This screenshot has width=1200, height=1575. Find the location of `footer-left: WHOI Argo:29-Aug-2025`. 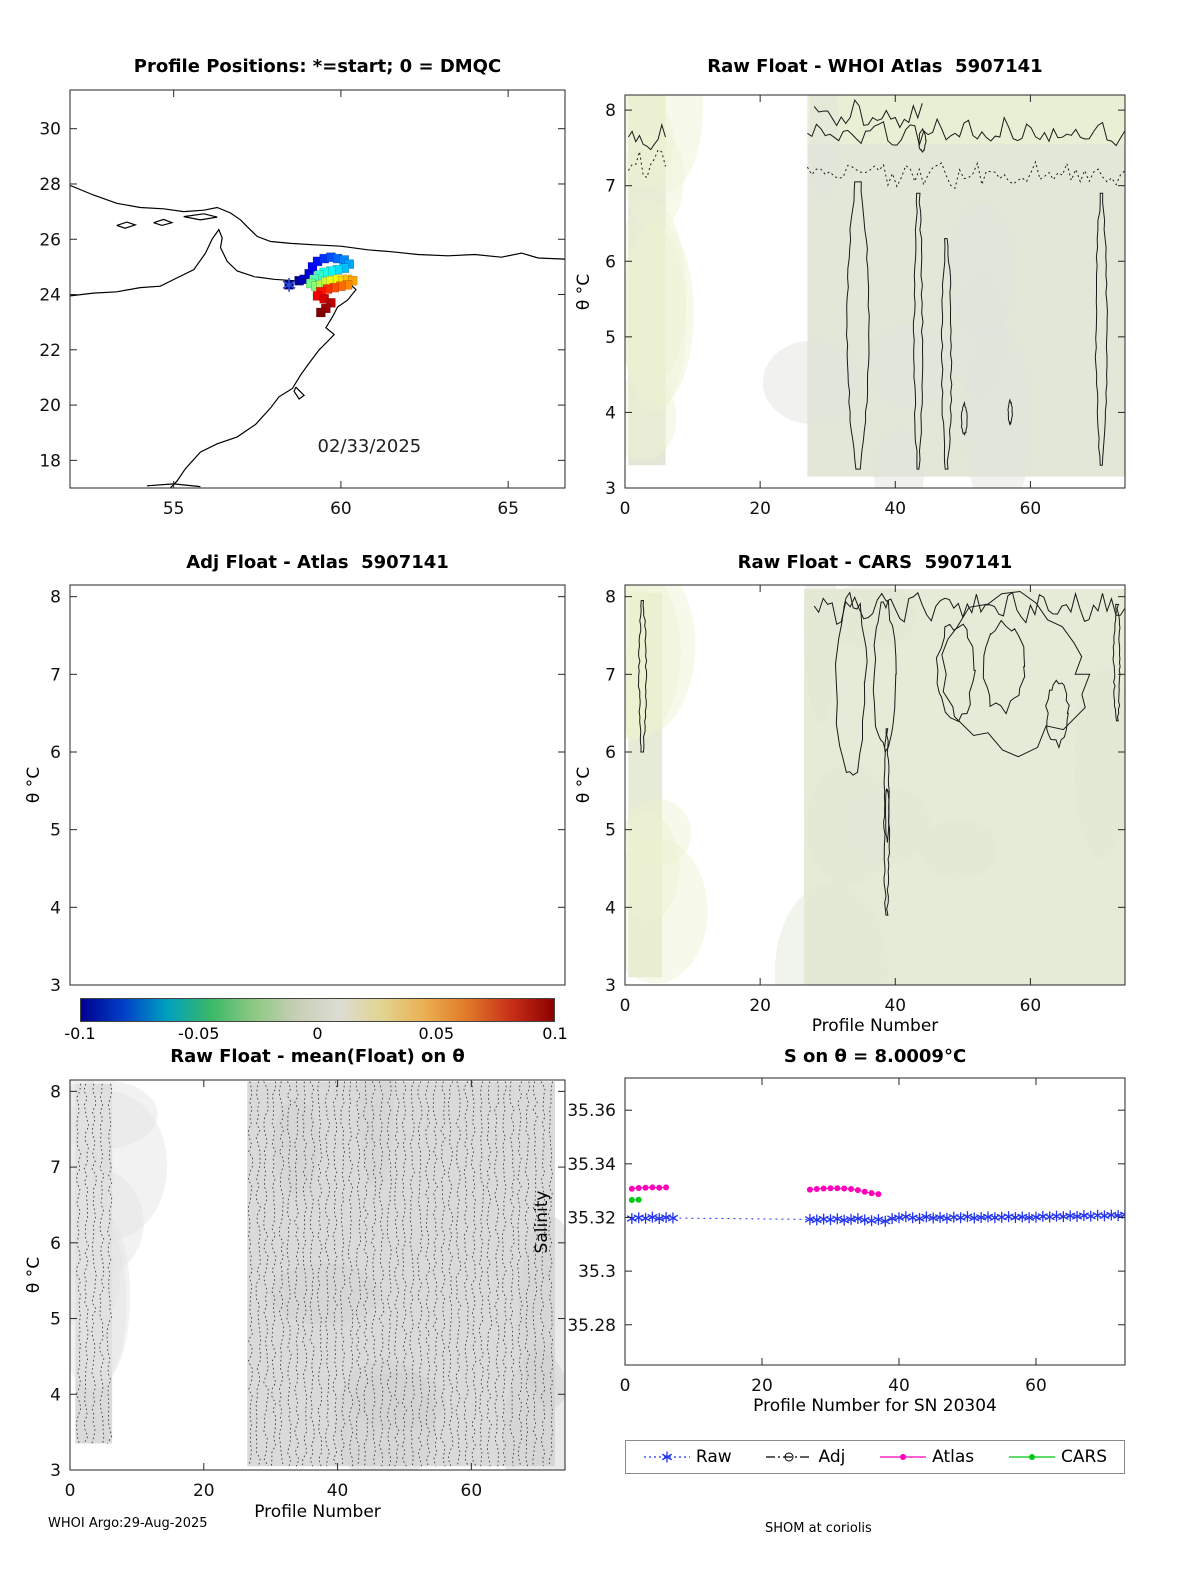

footer-left: WHOI Argo:29-Aug-2025 is located at coordinates (128, 1523).